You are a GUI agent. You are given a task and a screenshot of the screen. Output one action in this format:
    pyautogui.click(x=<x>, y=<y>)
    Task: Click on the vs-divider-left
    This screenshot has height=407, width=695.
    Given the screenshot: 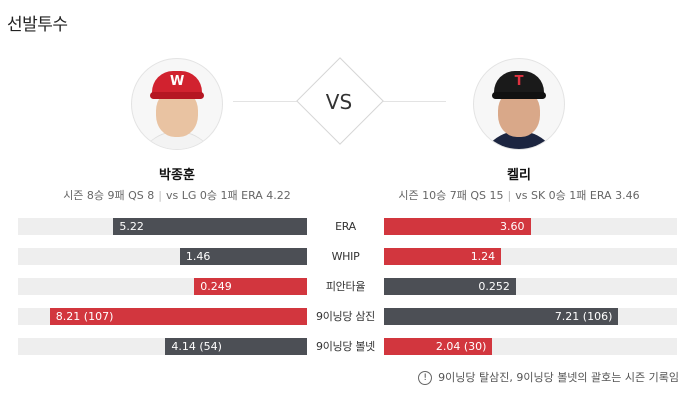 What is the action you would take?
    pyautogui.click(x=266, y=101)
    